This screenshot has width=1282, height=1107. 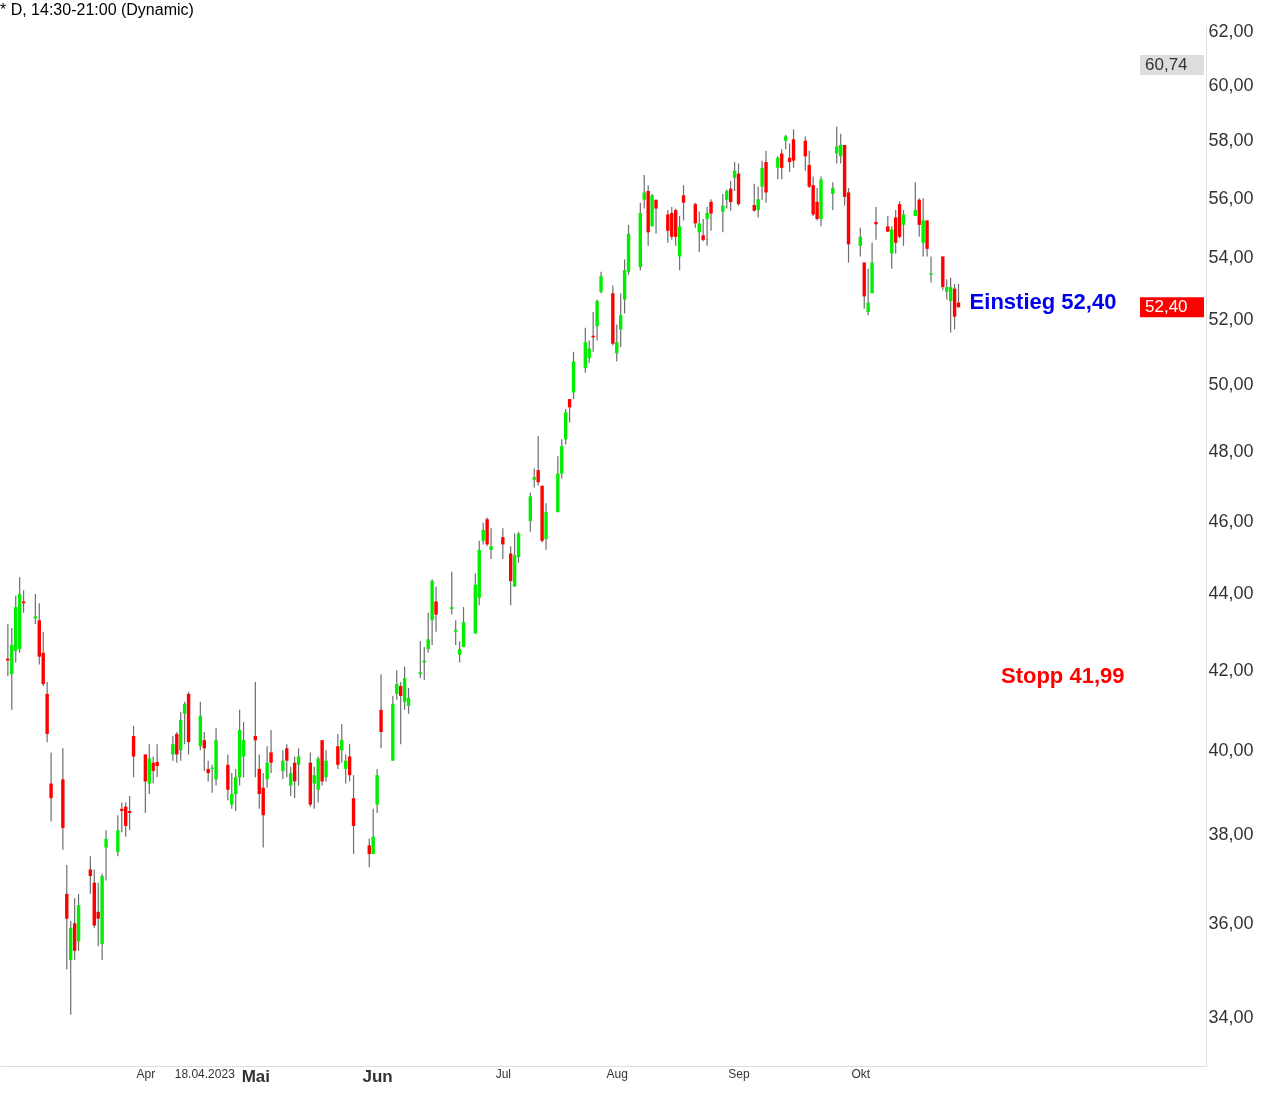 I want to click on y-tick-label: 34,00, so click(x=1231, y=1016).